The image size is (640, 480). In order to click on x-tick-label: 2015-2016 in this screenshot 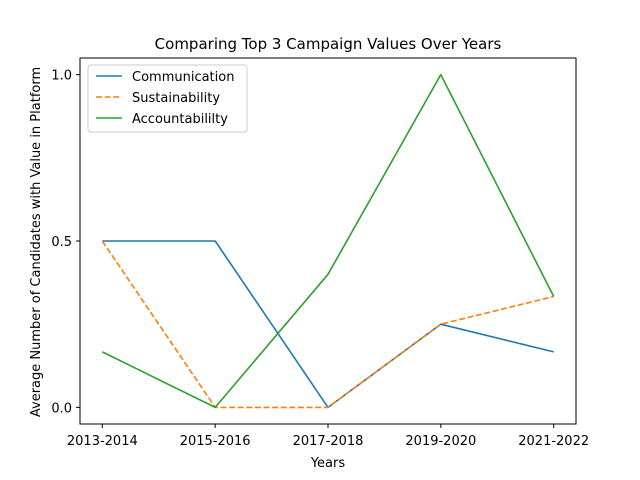, I will do `click(215, 441)`.